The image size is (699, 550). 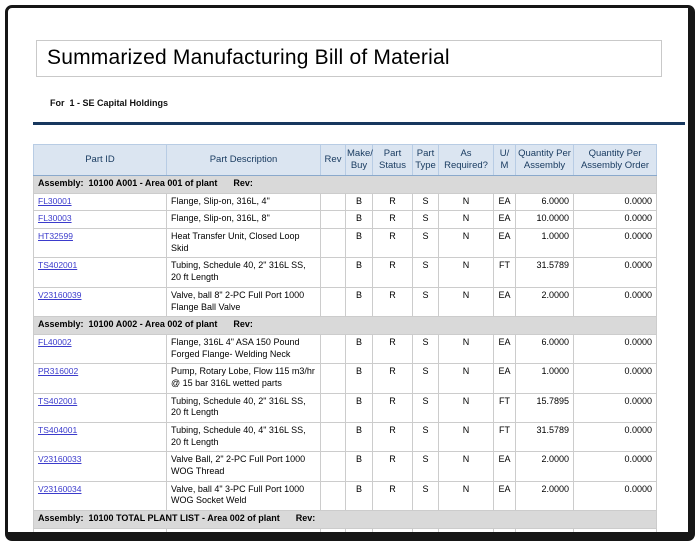 What do you see at coordinates (55, 341) in the screenshot?
I see `part-id-link: FL40002` at bounding box center [55, 341].